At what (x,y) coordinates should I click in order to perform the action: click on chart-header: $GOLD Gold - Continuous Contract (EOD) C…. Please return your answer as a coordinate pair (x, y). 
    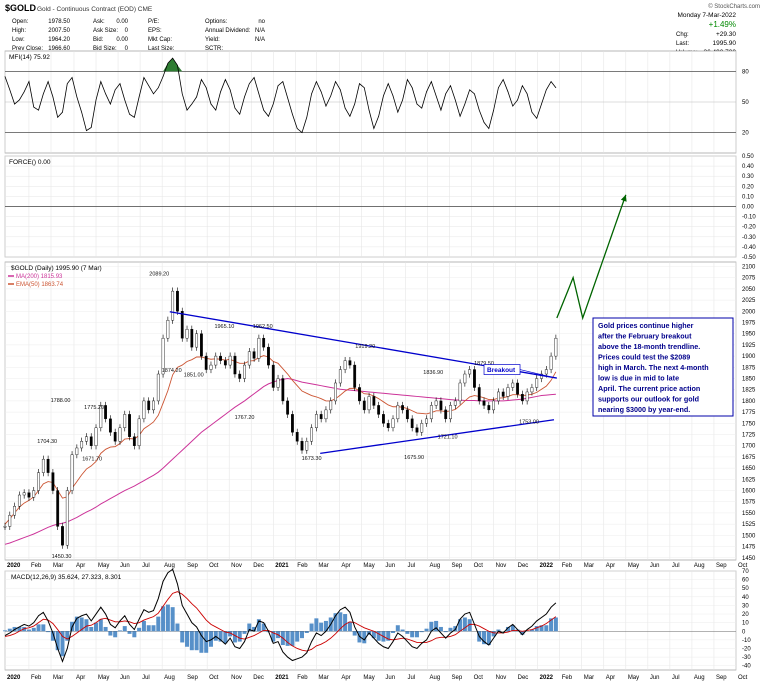
    Looking at the image, I should click on (382, 29).